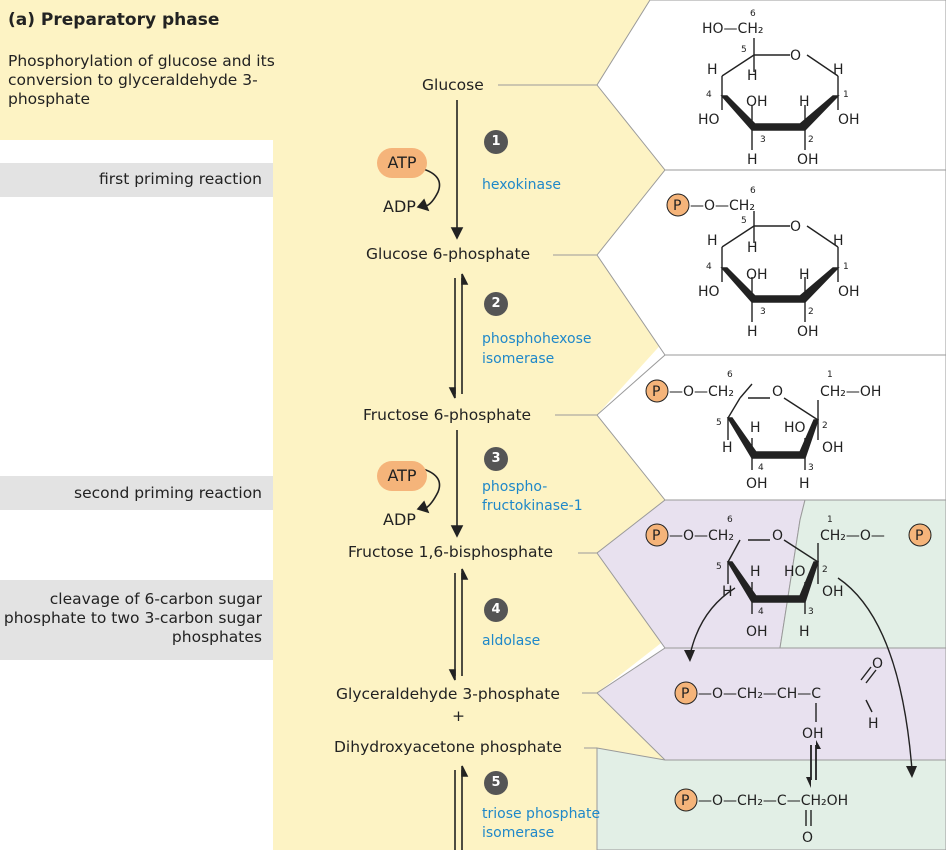  Describe the element at coordinates (759, 694) in the screenshot. I see `gap-chain-label: —O—CH₂—CH—C` at that location.